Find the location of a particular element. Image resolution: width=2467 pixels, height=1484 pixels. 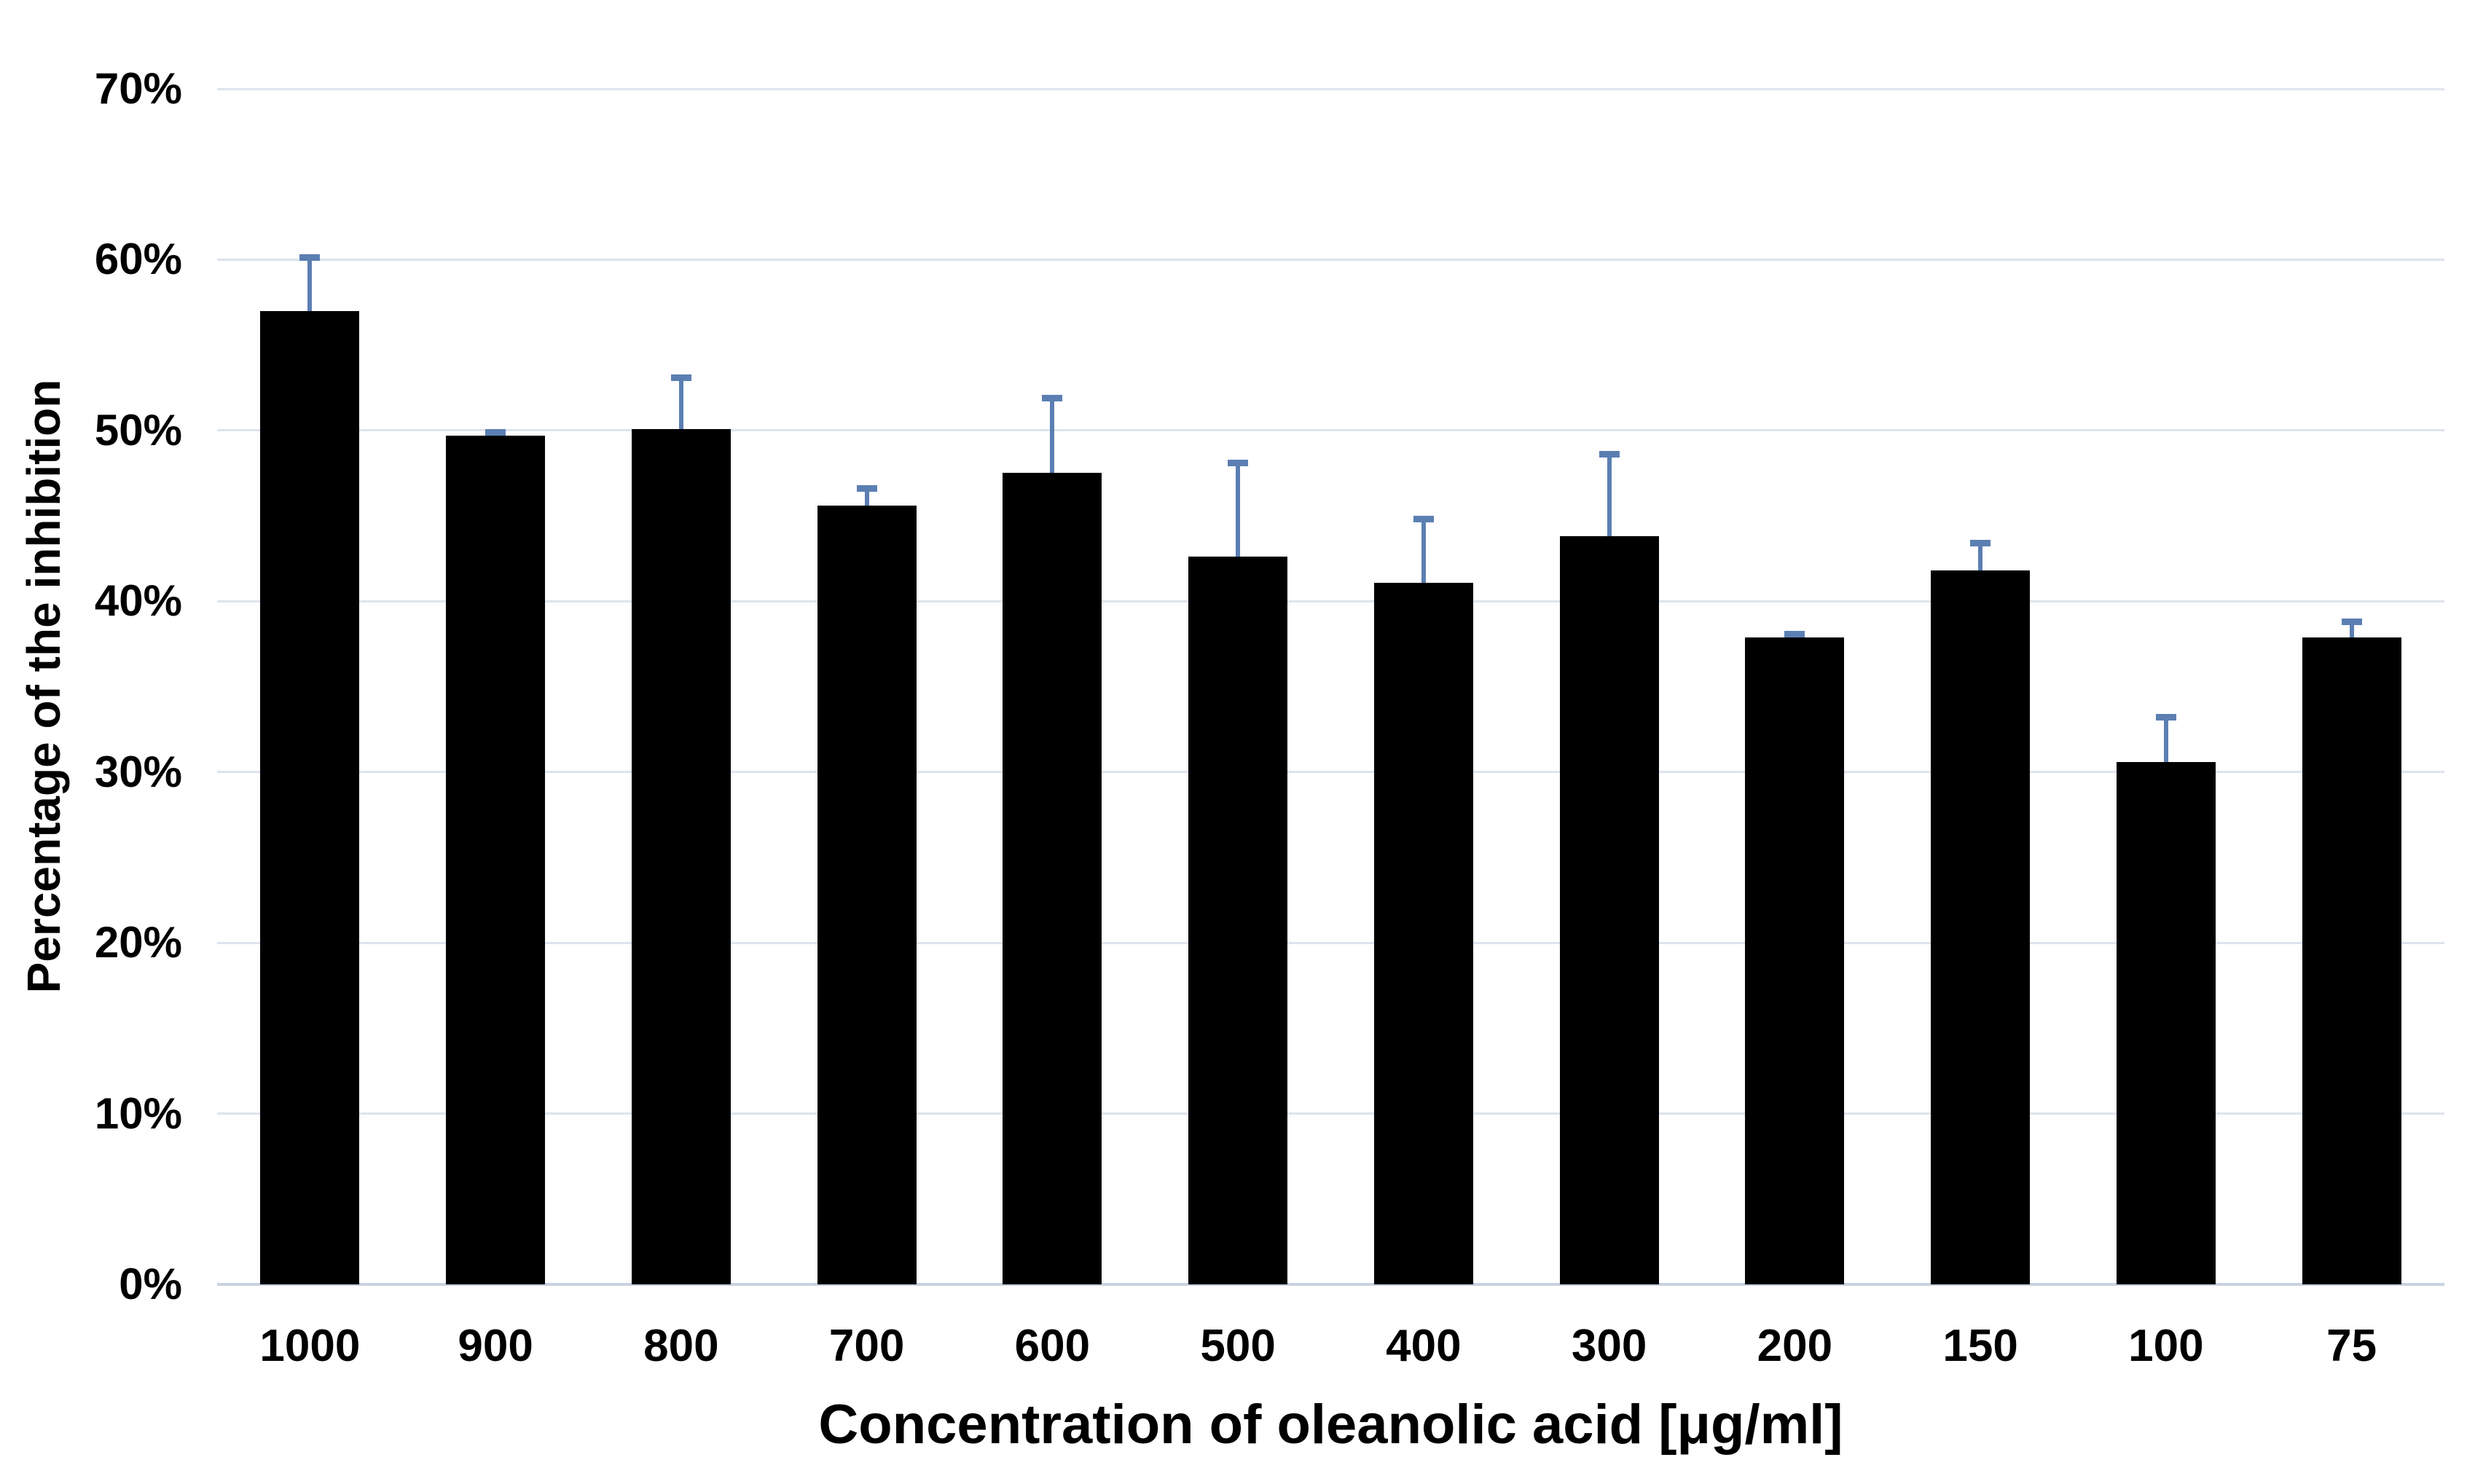

x-tick-label: 150 is located at coordinates (1980, 1346).